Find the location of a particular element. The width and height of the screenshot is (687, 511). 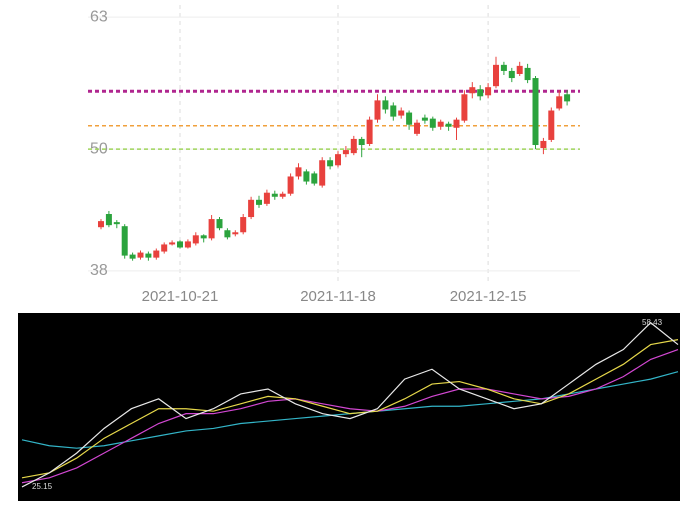

annotation: 58.43 is located at coordinates (652, 322).